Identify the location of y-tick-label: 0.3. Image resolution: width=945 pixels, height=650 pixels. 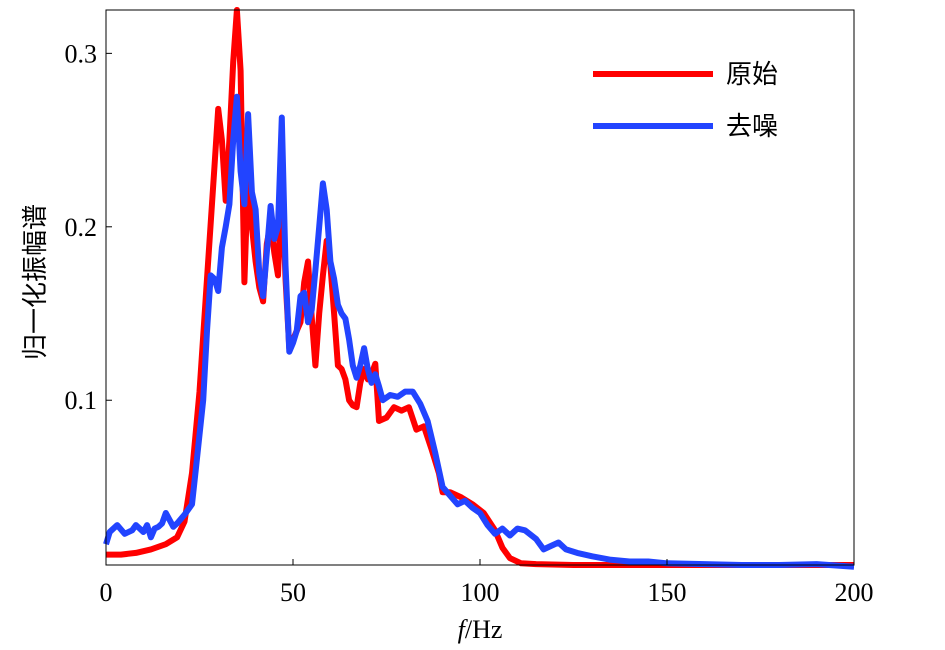
(81, 53).